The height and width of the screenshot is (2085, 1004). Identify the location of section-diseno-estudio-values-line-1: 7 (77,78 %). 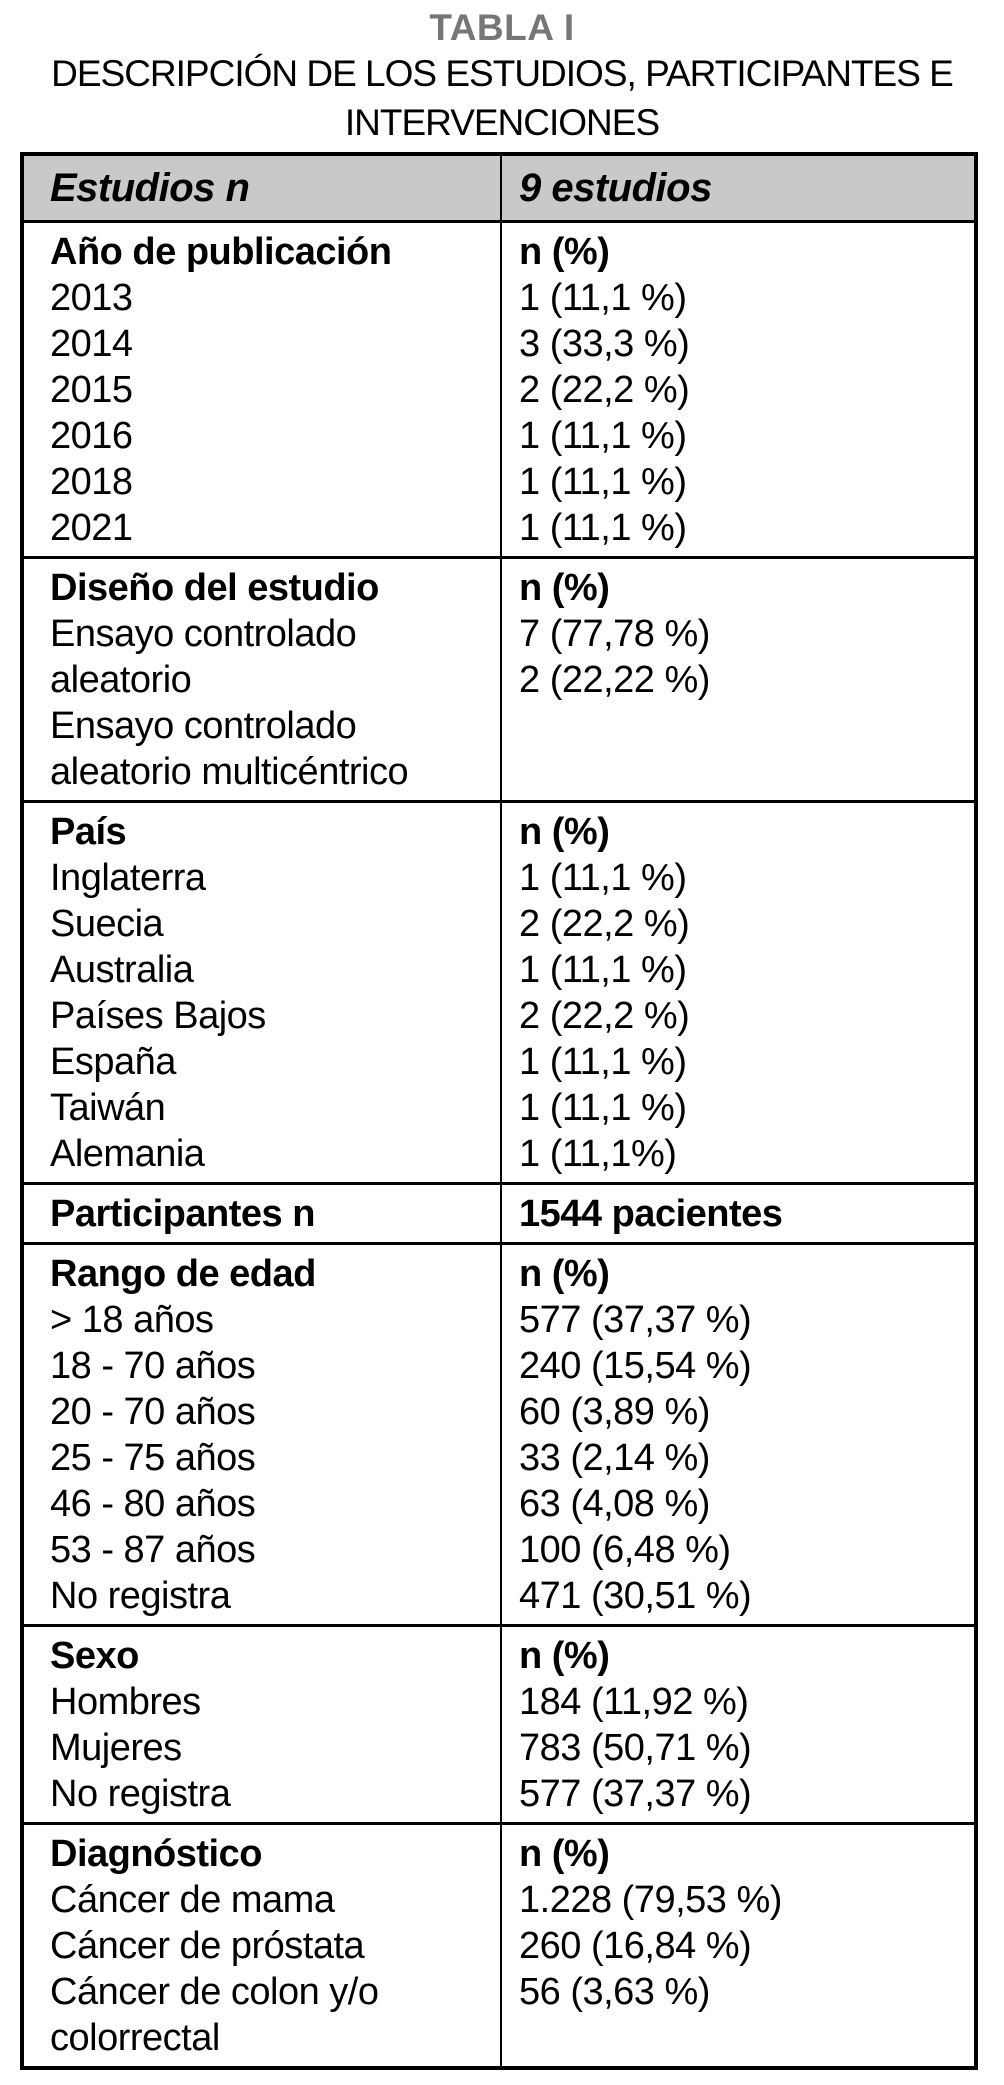
(614, 634).